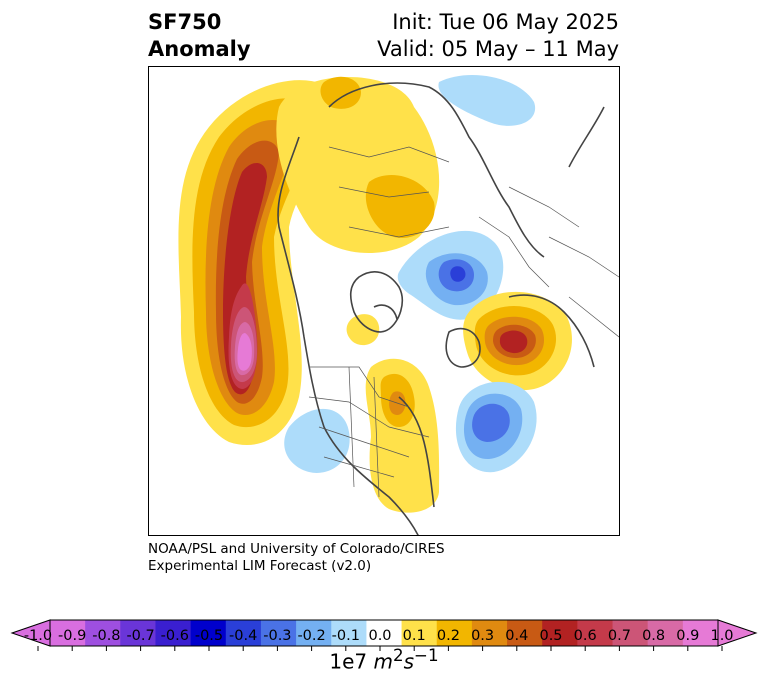  Describe the element at coordinates (380, 636) in the screenshot. I see `colorbar-tick-label: 0.0` at that location.